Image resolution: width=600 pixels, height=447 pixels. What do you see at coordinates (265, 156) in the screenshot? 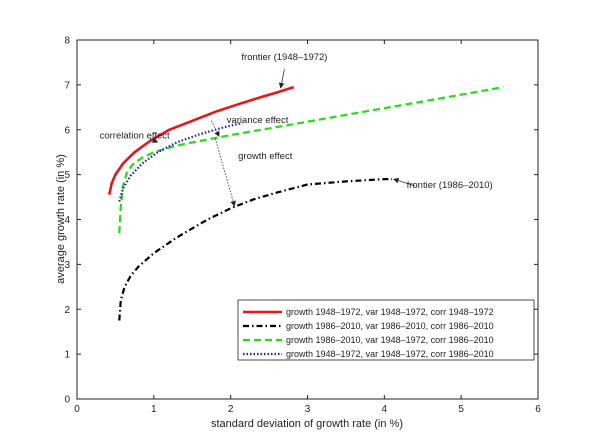
I see `annotation-text: growth effect` at bounding box center [265, 156].